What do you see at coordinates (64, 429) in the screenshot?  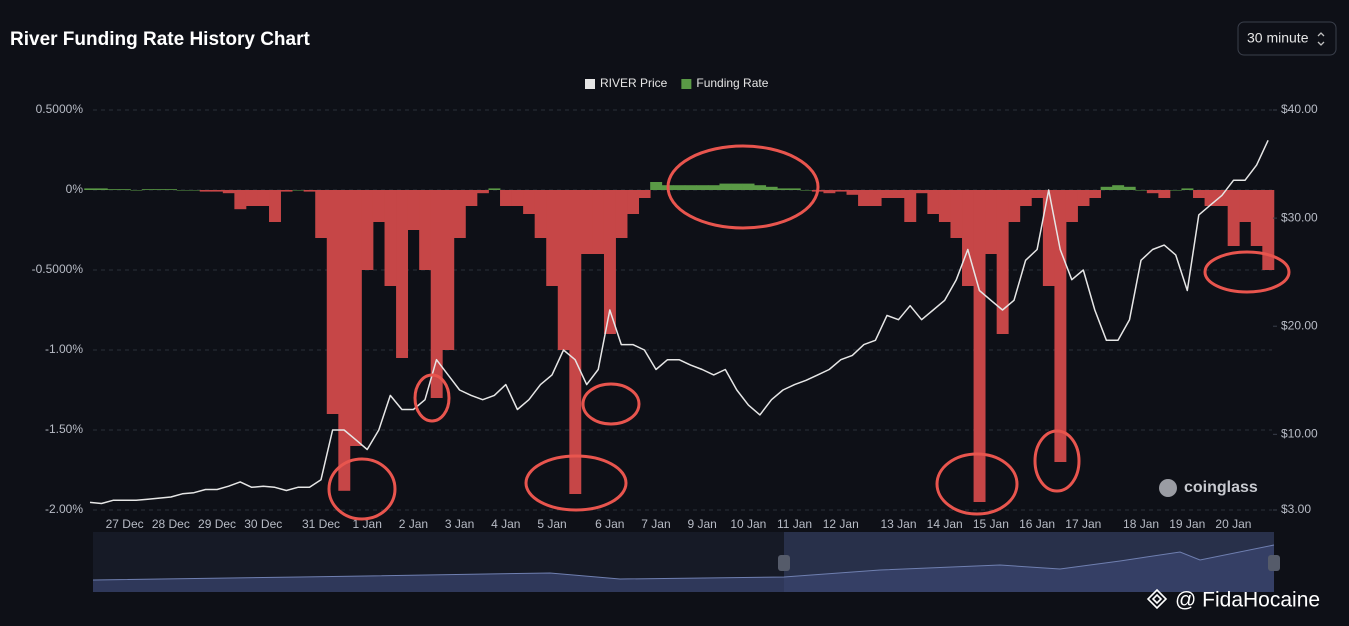 I see `y-tick-label: -1.50%` at bounding box center [64, 429].